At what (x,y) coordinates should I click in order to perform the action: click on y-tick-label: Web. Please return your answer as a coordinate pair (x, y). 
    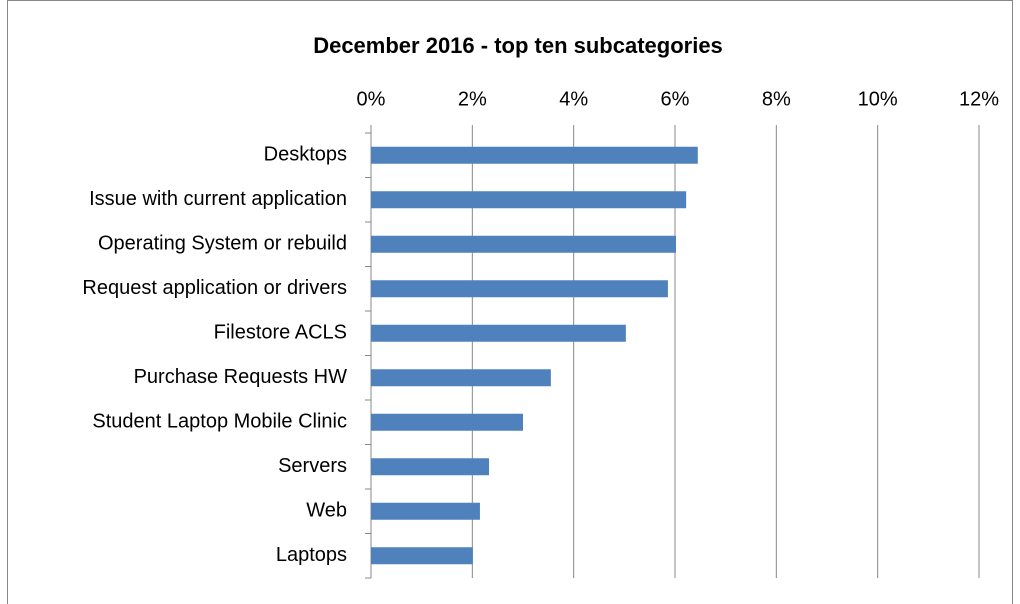
    Looking at the image, I should click on (326, 511).